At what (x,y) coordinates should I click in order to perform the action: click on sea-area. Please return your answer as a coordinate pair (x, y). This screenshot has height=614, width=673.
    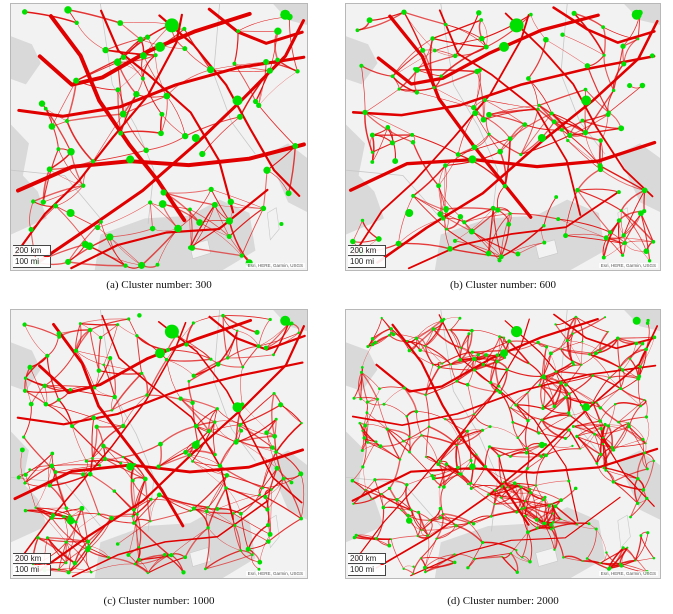
    Looking at the image, I should click on (26, 60).